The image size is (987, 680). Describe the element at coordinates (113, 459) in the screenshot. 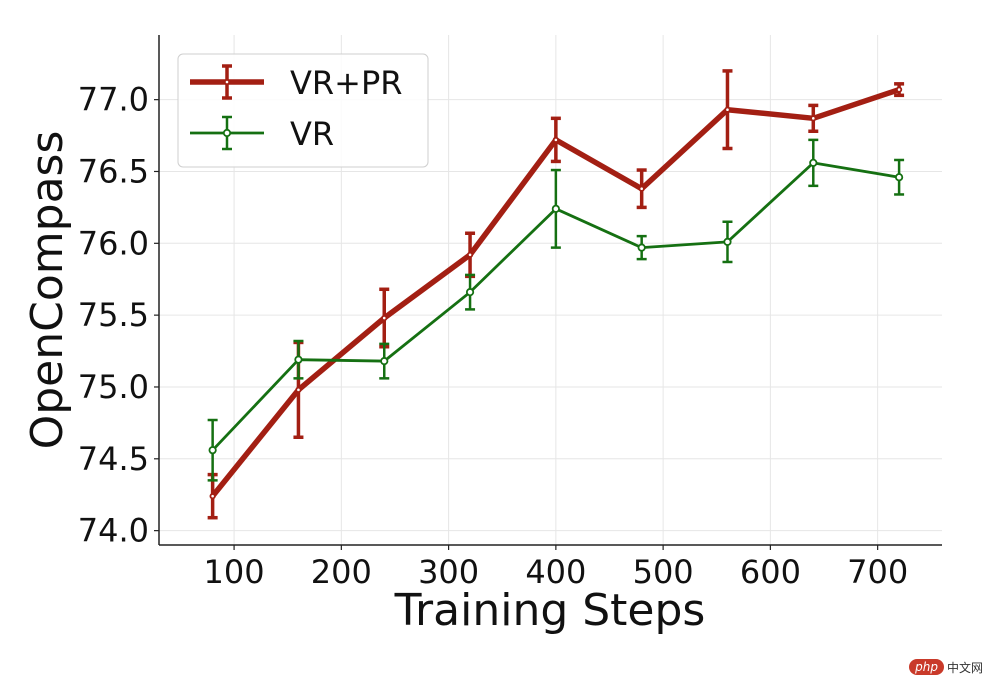

I see `y-tick-label: 74.5` at that location.